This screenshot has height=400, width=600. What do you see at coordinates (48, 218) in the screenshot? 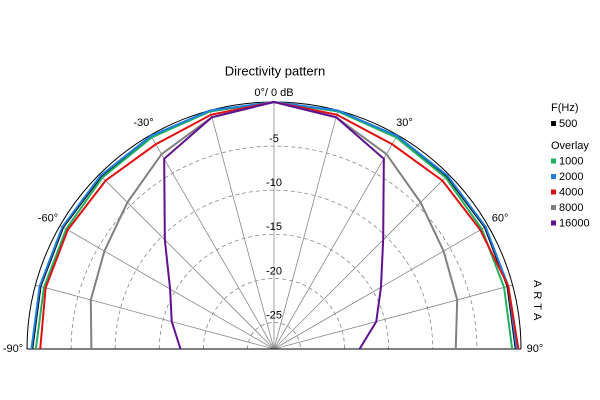
I see `theta-tick-label: -60°` at bounding box center [48, 218].